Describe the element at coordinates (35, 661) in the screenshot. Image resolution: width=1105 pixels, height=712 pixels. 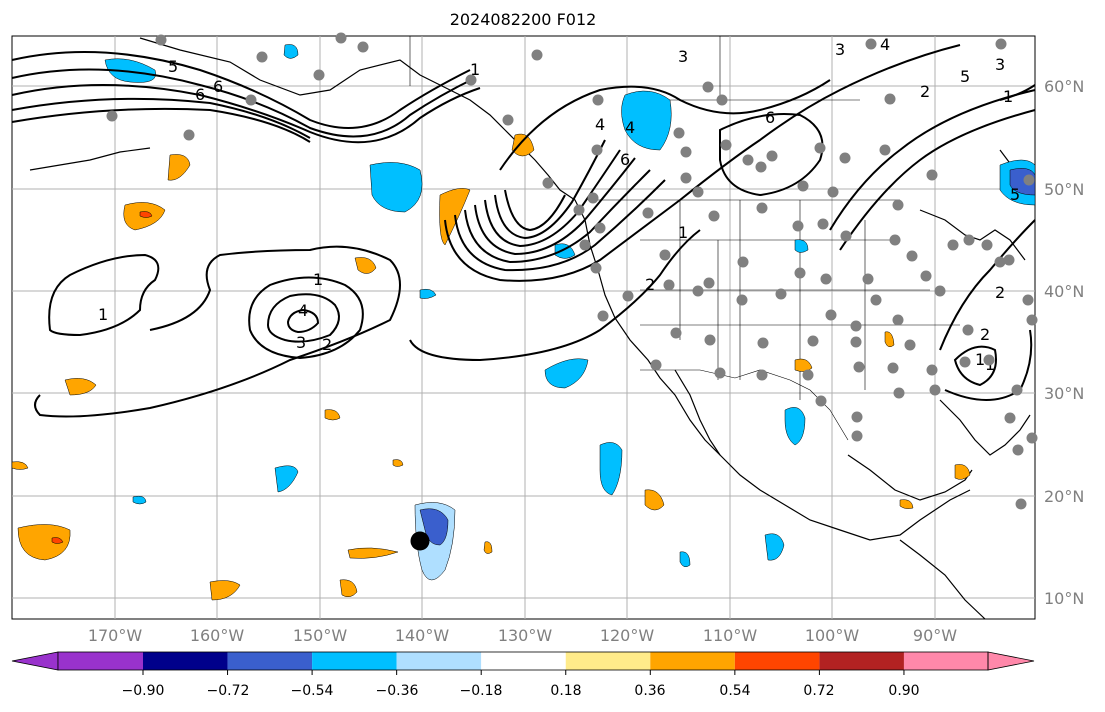
I see `colorbar-extend-low` at that location.